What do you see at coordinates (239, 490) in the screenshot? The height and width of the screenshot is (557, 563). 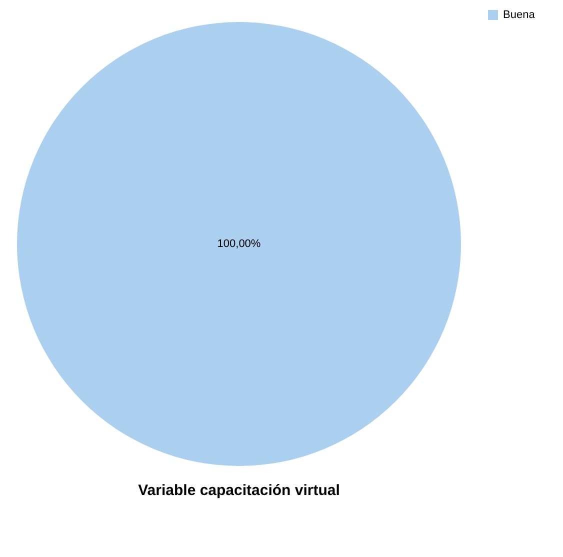 I see `text: Variable capacitación virtual` at bounding box center [239, 490].